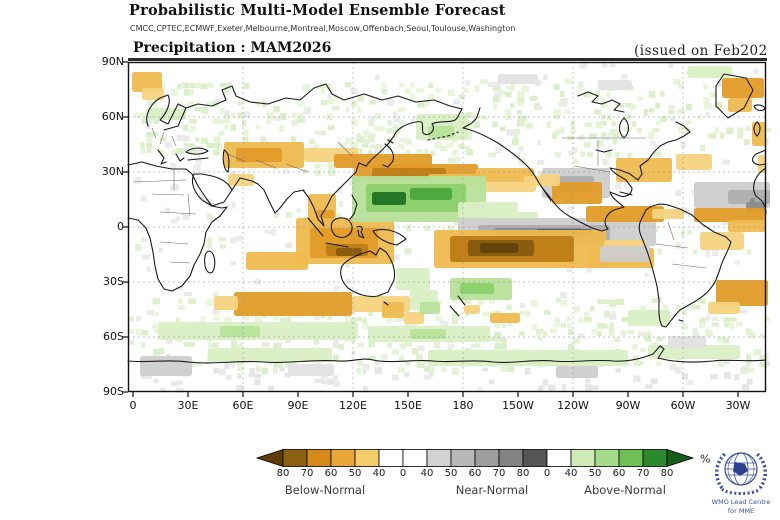 The image size is (780, 520). What do you see at coordinates (573, 405) in the screenshot?
I see `x-axis-label: 120W` at bounding box center [573, 405].